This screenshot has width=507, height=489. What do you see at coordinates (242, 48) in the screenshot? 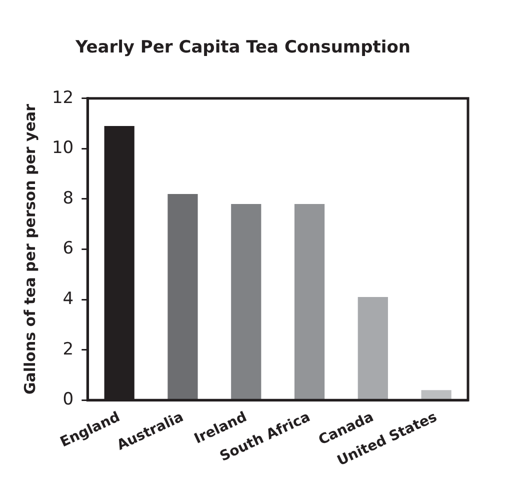
I see `chart-title: Yearly Per Capita Tea Consumption` at bounding box center [242, 48].